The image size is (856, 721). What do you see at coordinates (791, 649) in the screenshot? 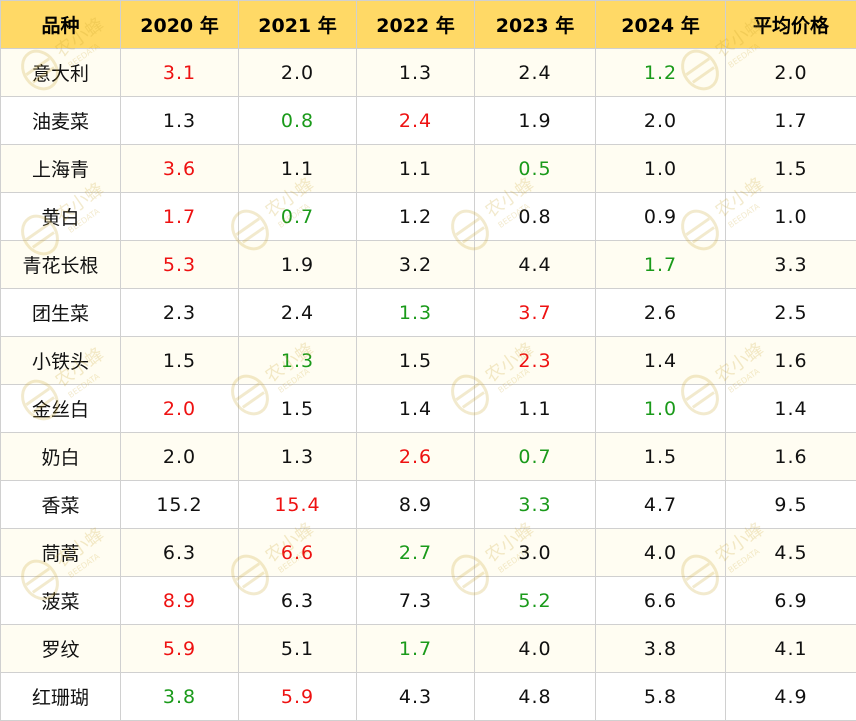
I see `average-price-cell: 4.1` at bounding box center [791, 649].